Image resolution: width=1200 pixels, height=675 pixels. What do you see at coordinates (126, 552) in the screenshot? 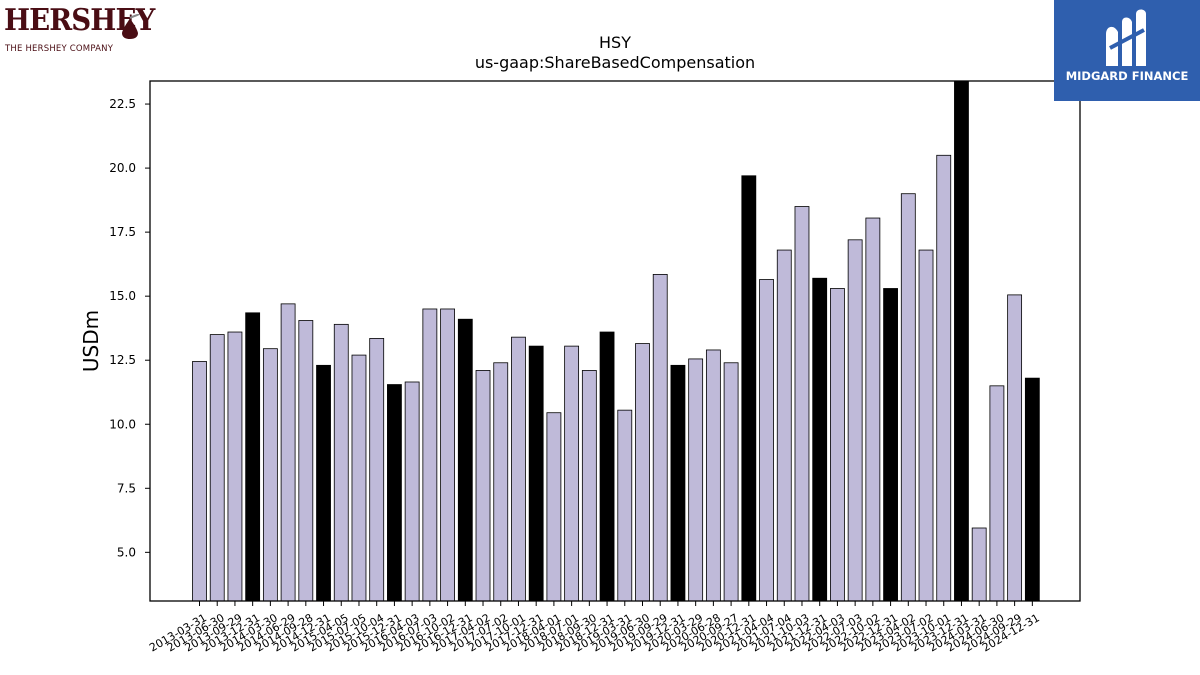
I see `y-tick-label: 5.0` at bounding box center [126, 552].